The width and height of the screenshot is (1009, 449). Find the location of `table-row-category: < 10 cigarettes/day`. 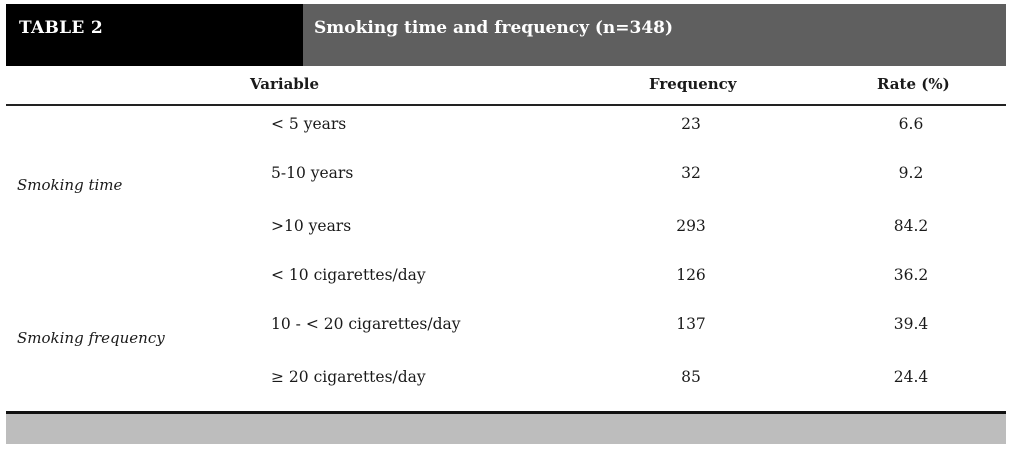

table-row-category: < 10 cigarettes/day is located at coordinates (348, 275).